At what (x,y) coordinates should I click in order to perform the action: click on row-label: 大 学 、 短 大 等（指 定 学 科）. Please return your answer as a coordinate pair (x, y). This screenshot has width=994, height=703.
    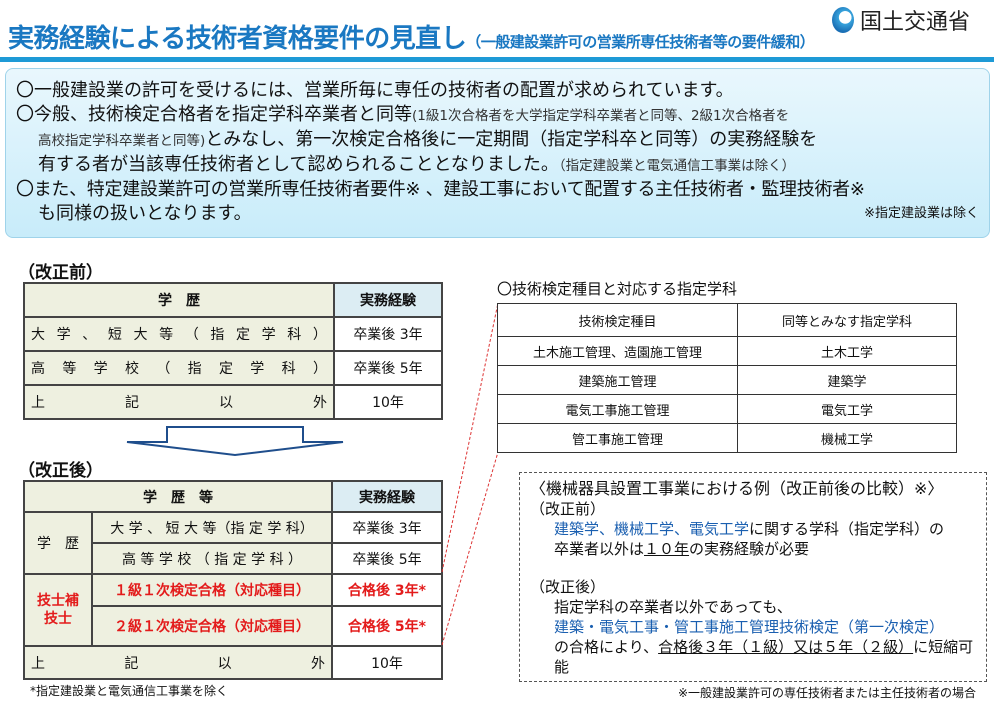
    Looking at the image, I should click on (212, 527).